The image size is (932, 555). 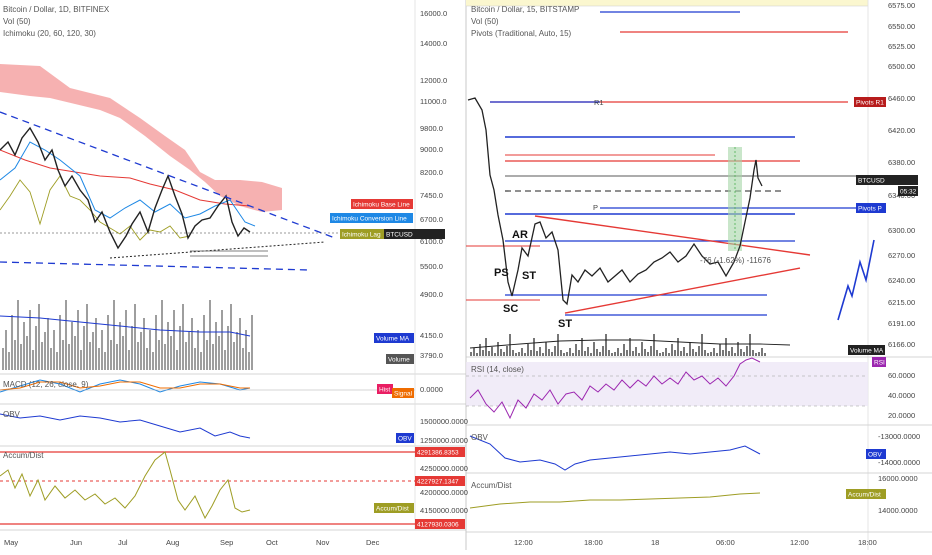 I want to click on annotation-p: P, so click(x=595, y=207).